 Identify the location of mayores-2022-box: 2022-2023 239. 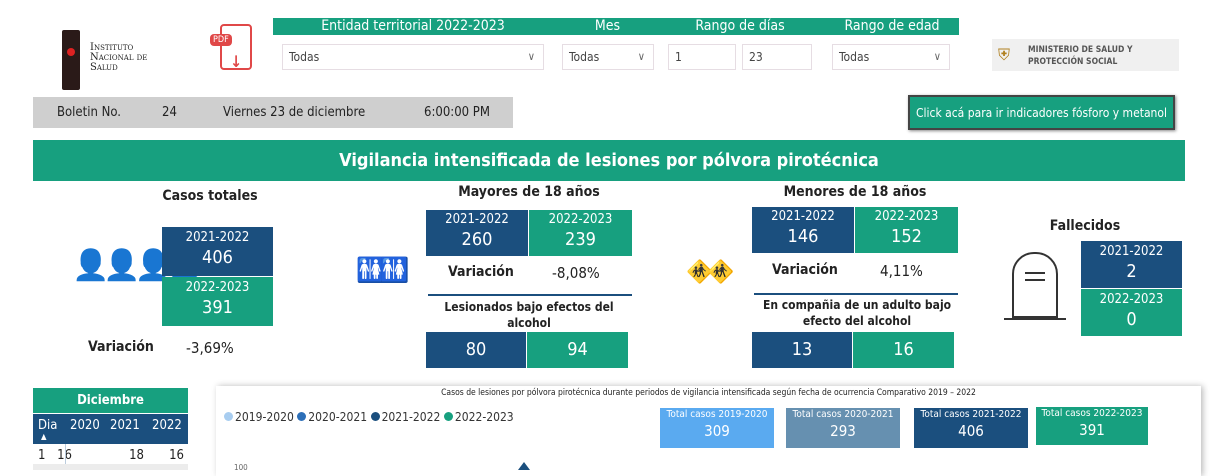
(580, 233).